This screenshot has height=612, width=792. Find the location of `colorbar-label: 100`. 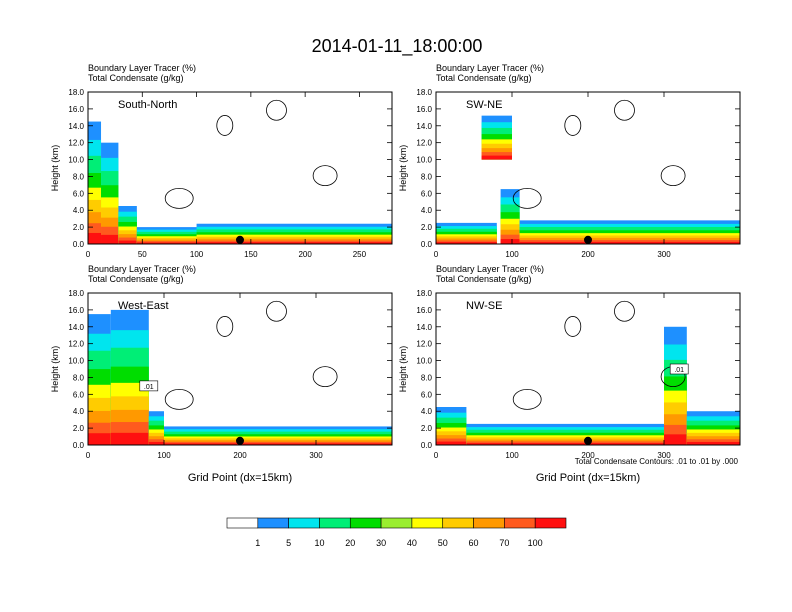

colorbar-label: 100 is located at coordinates (535, 543).